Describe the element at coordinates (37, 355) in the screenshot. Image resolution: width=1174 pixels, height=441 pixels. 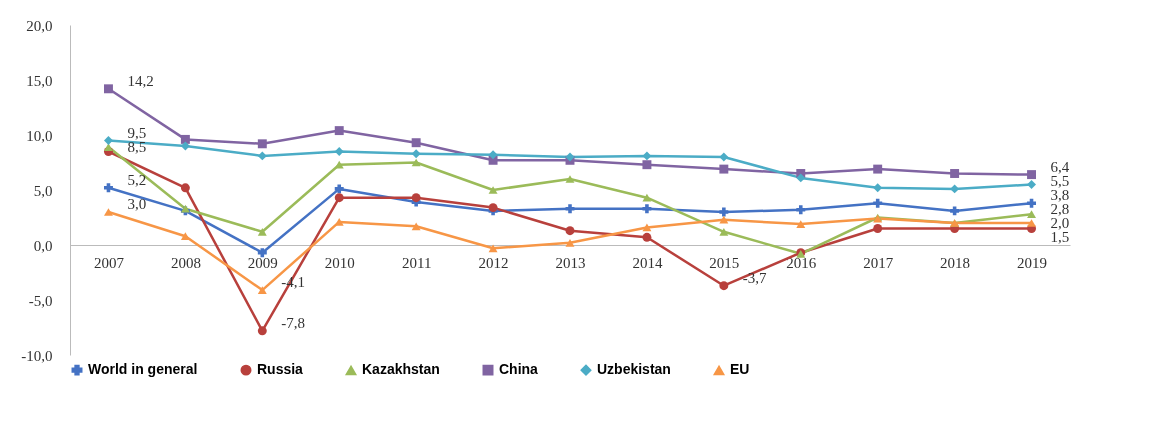
I see `y-tick-label: -10,0` at that location.